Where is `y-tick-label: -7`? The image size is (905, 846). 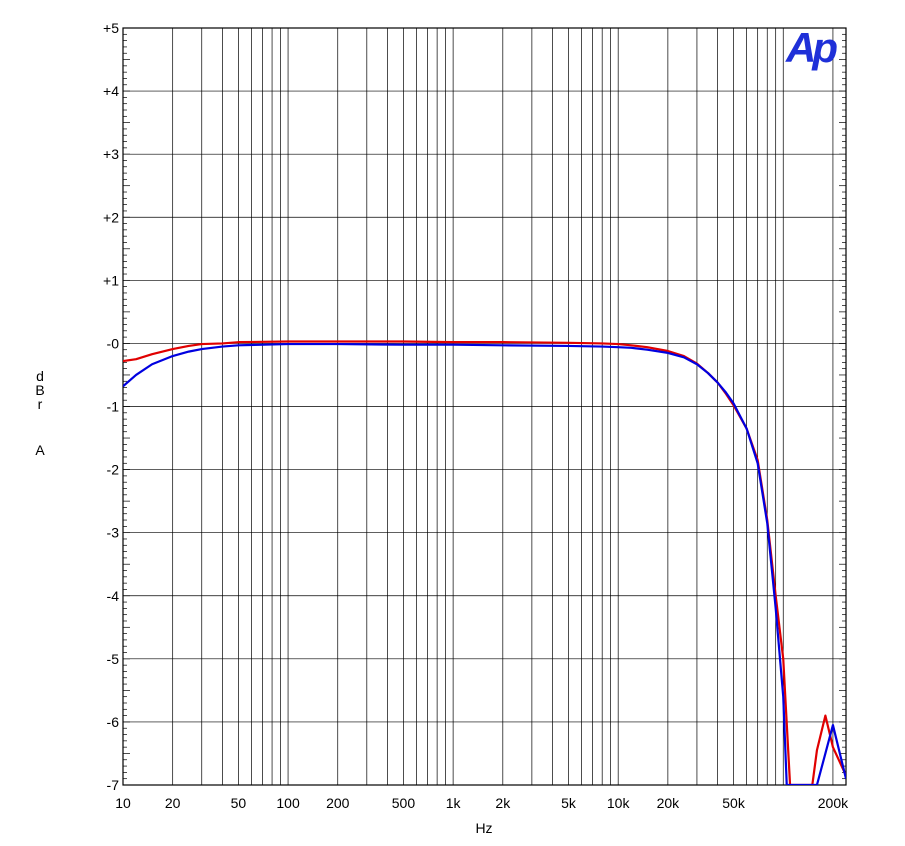 y-tick-label: -7 is located at coordinates (113, 785).